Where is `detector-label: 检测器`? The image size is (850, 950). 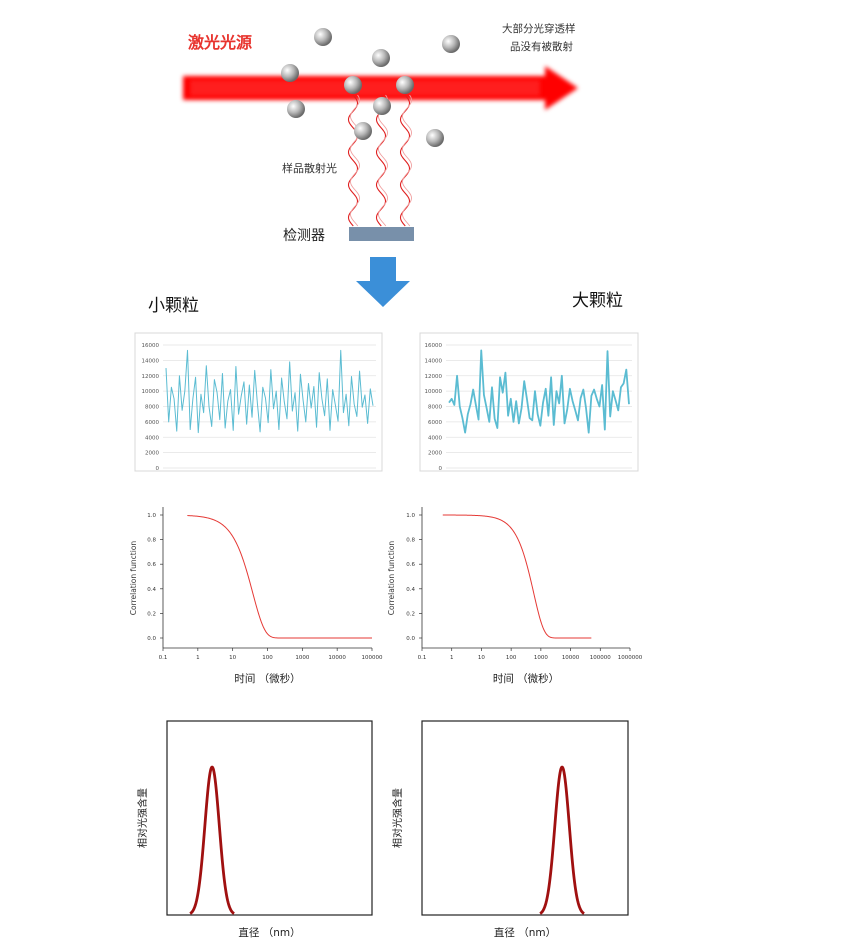 detector-label: 检测器 is located at coordinates (304, 236).